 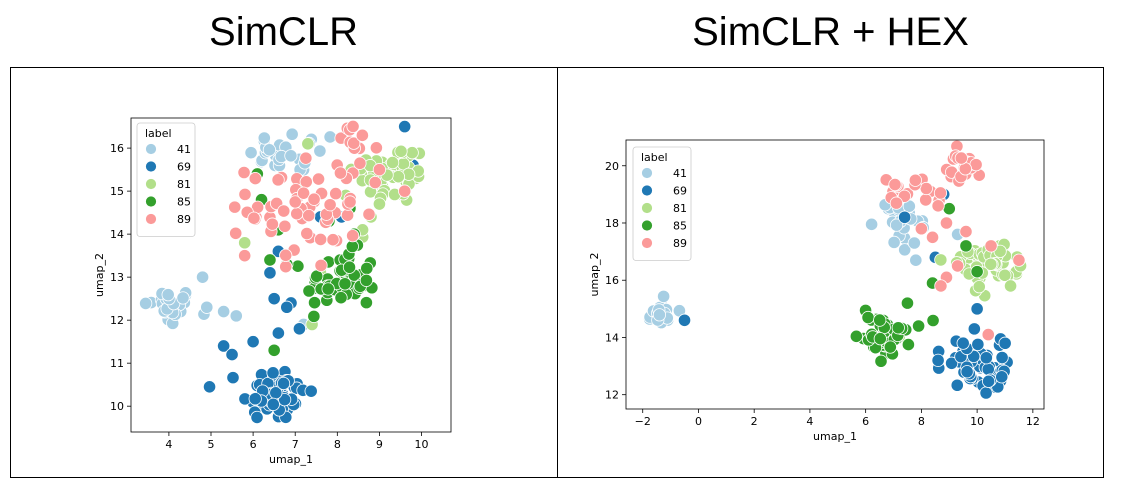 I want to click on y-axis-label: umap_2, so click(x=99, y=275).